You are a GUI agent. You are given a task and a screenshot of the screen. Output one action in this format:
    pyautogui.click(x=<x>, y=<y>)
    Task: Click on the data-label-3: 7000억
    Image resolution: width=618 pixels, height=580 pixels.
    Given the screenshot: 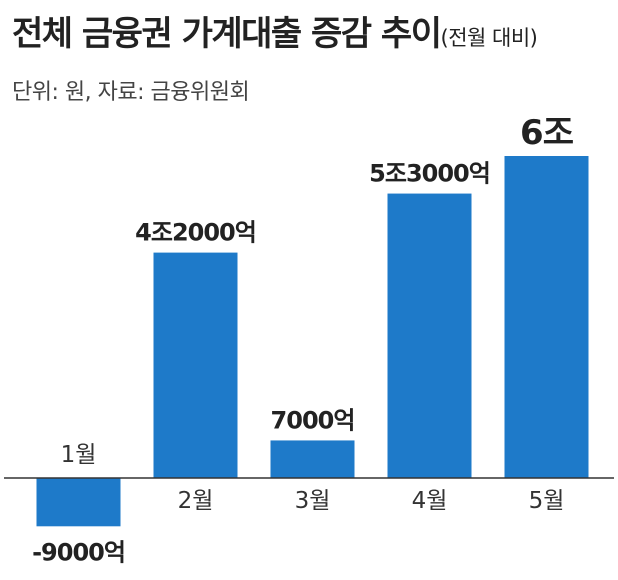 What is the action you would take?
    pyautogui.click(x=313, y=420)
    